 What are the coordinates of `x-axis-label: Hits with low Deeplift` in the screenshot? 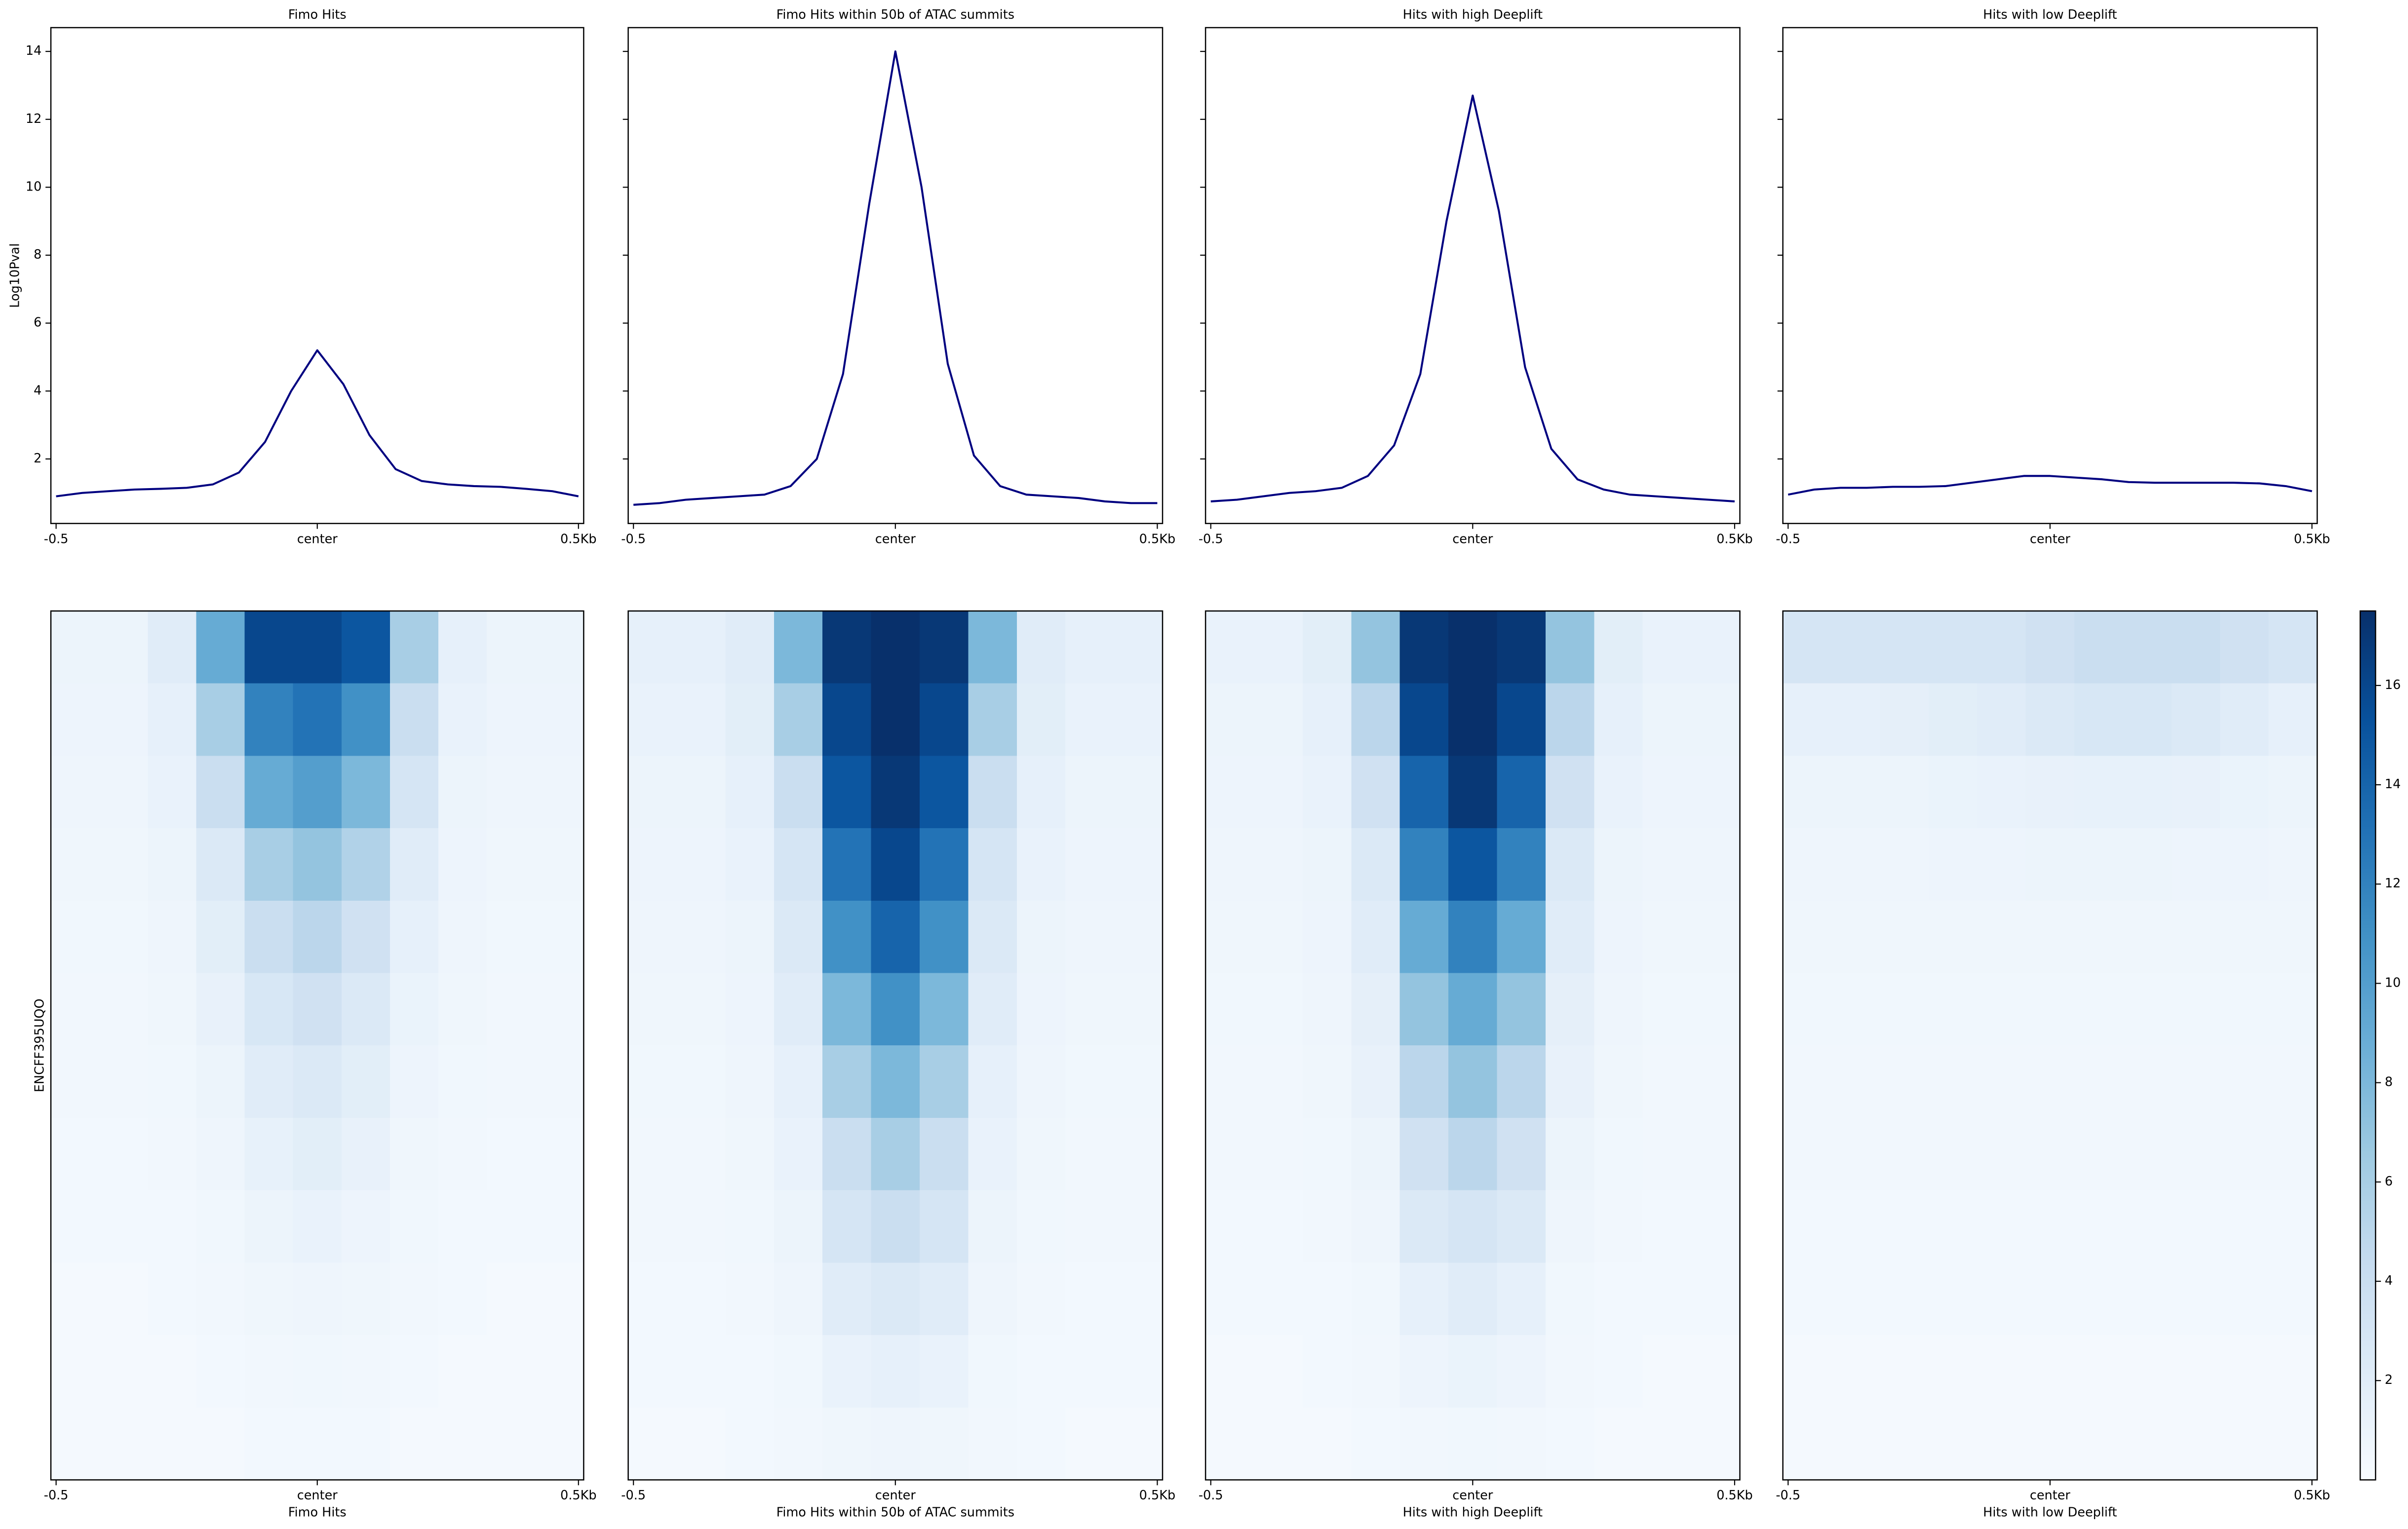 It's located at (2050, 1512).